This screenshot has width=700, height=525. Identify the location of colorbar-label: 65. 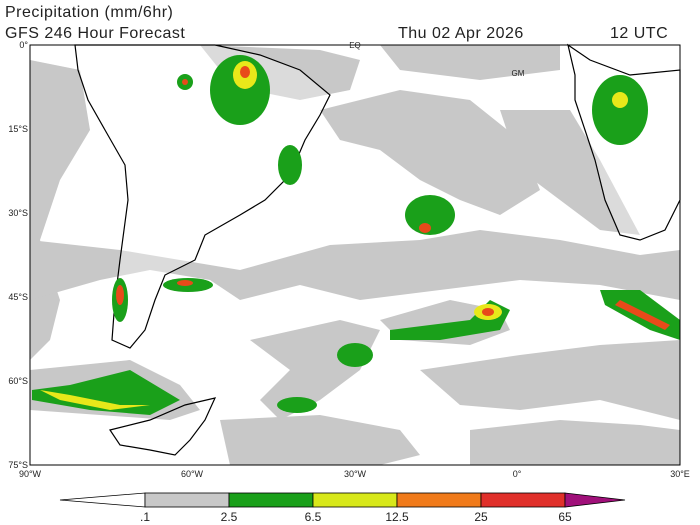
(565, 517).